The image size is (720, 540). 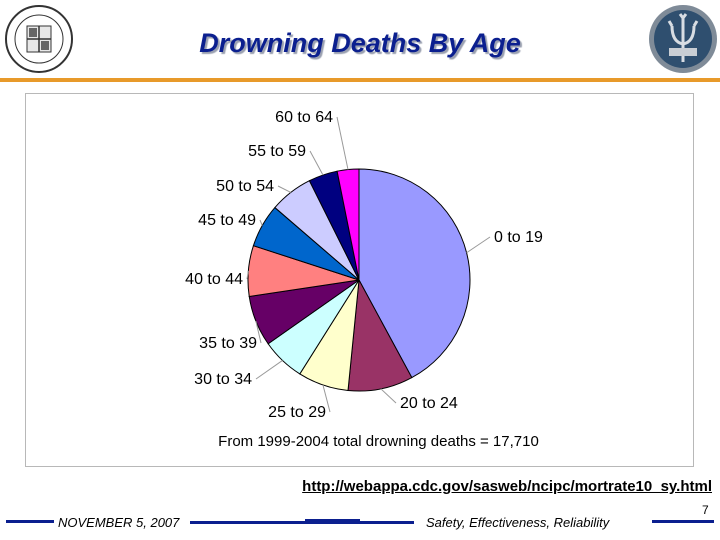 I want to click on page-number: 7, so click(x=705, y=510).